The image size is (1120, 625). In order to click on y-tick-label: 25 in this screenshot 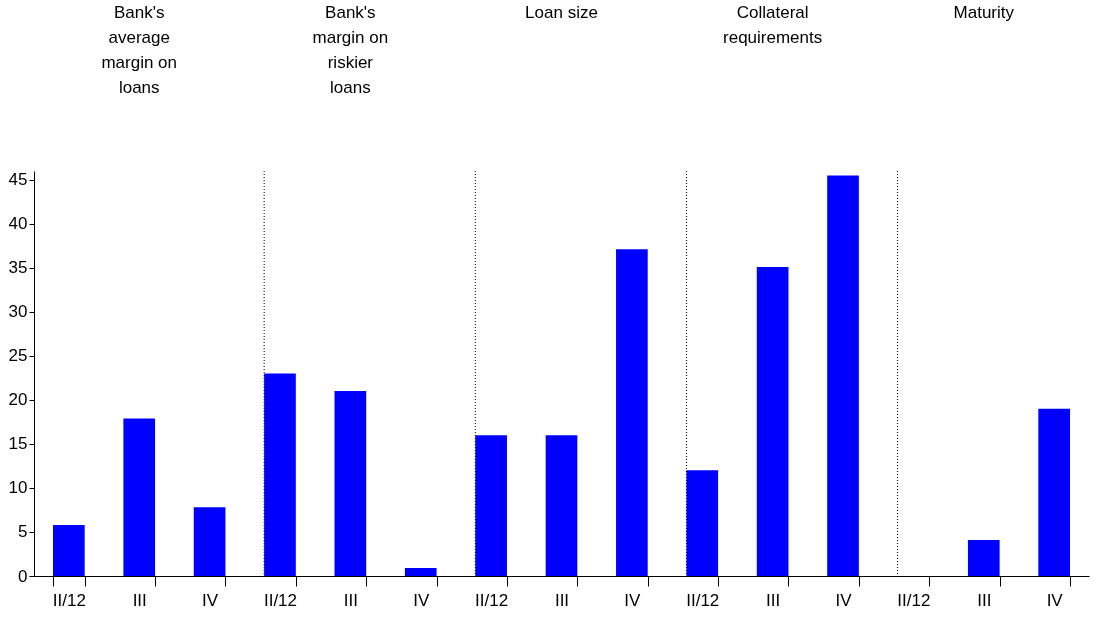, I will do `click(18, 356)`.